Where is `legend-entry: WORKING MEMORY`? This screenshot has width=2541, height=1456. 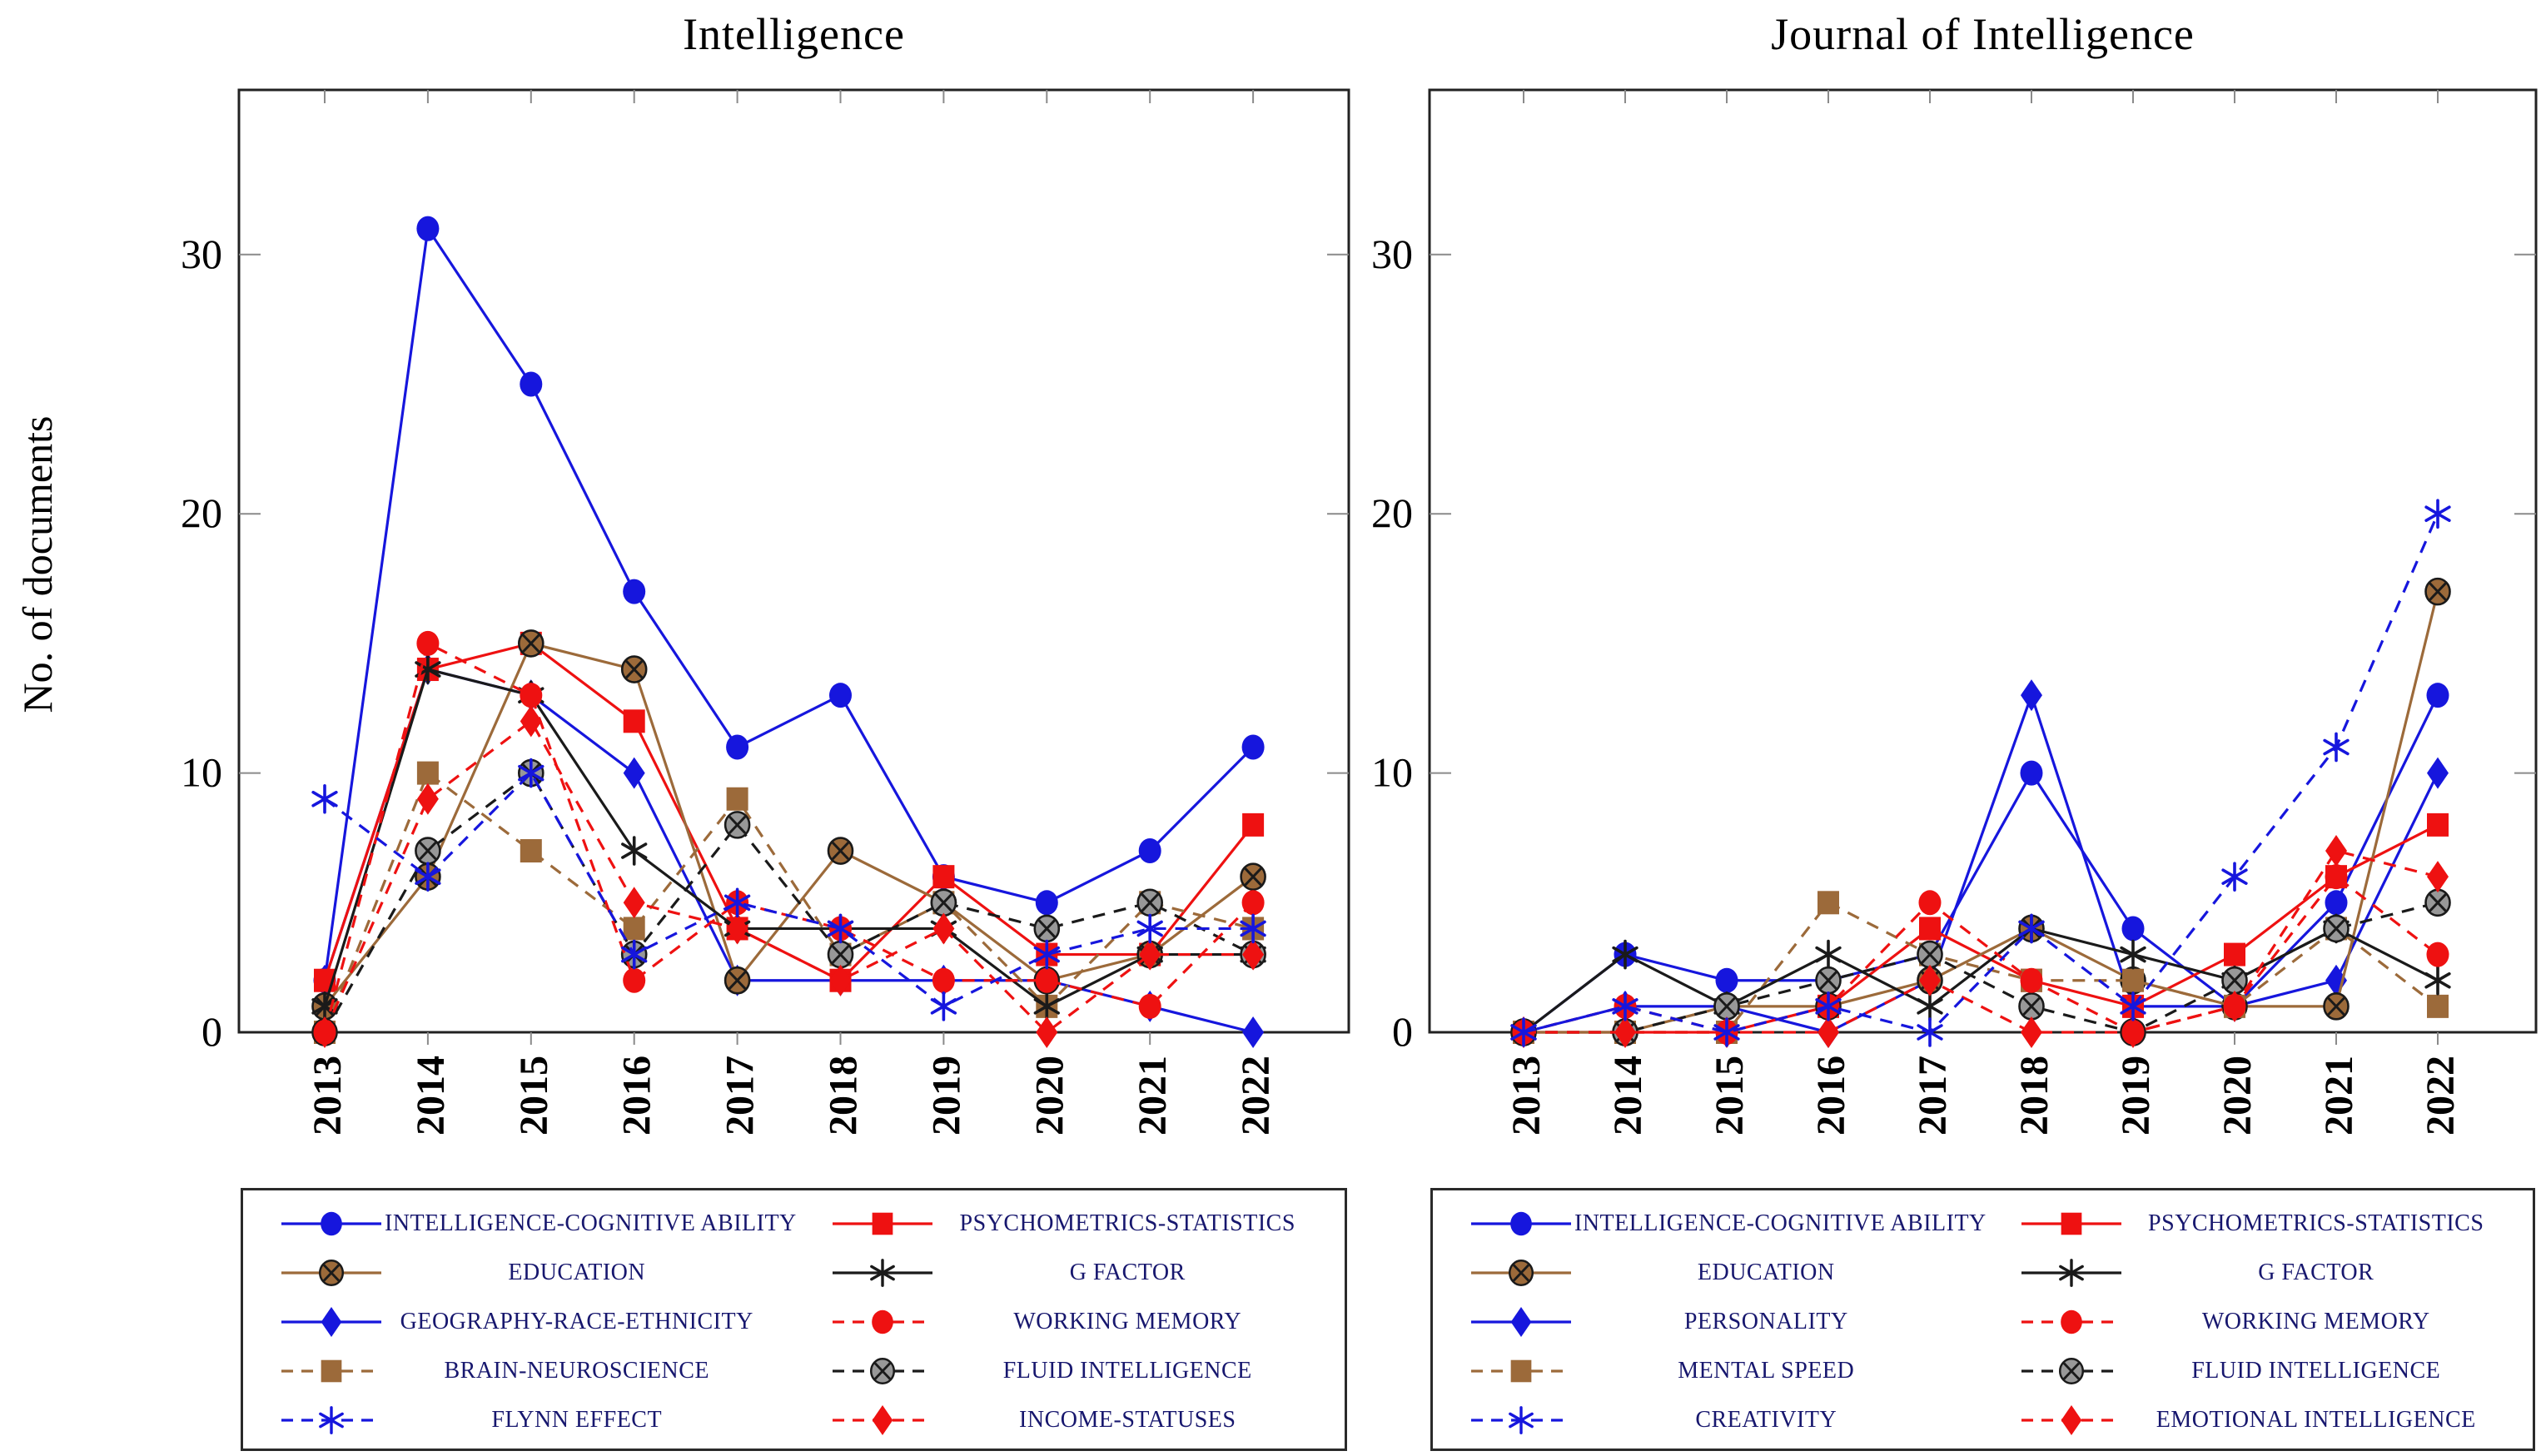
legend-entry: WORKING MEMORY is located at coordinates (2258, 1321).